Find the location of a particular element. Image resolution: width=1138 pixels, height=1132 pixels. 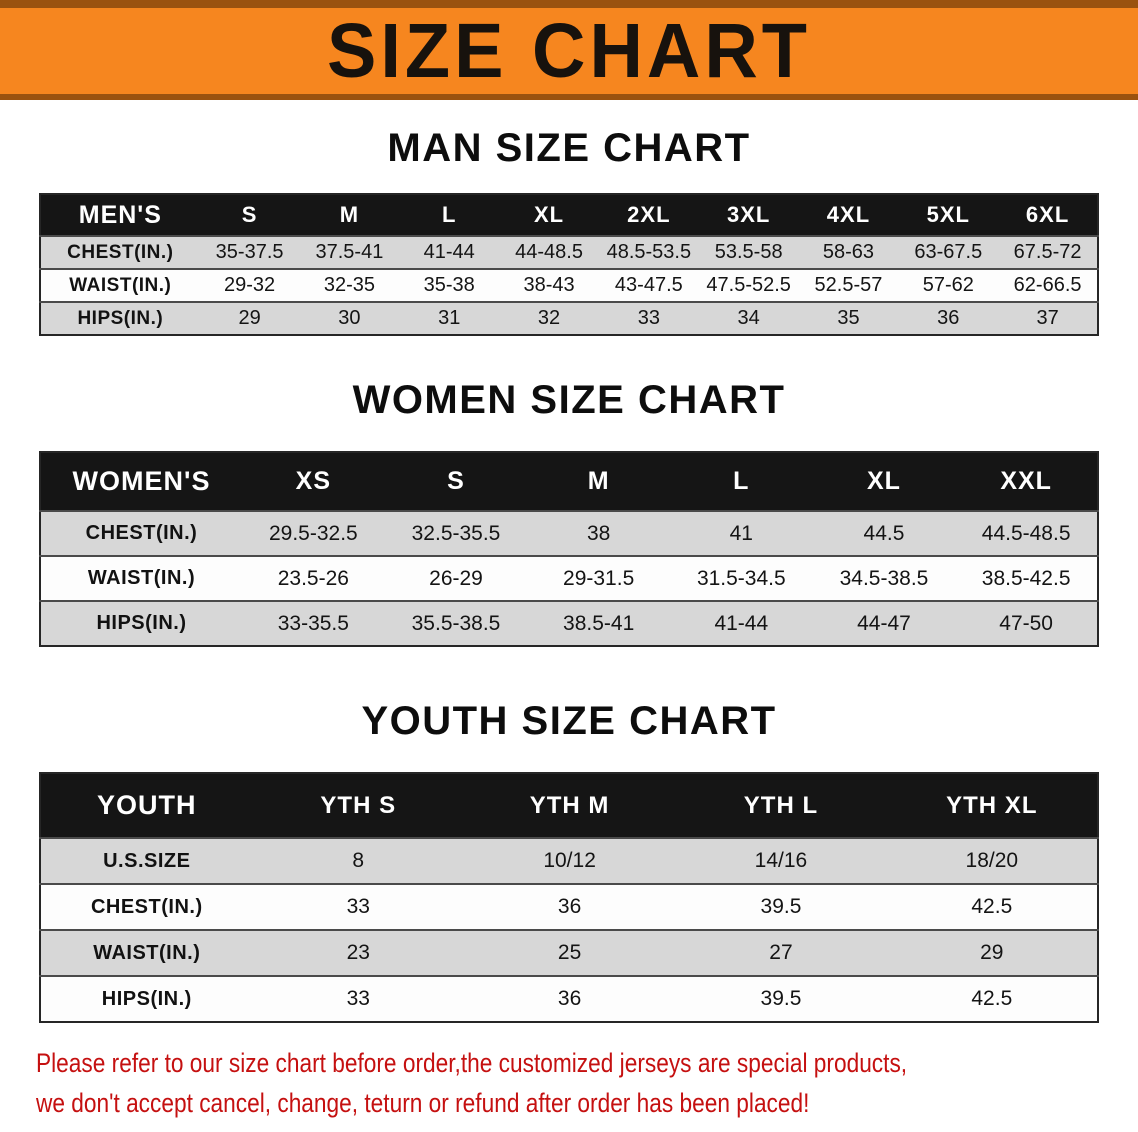

table-header-row: YOUTH YTH S YTH M YTH L YTH XL is located at coordinates (569, 805).